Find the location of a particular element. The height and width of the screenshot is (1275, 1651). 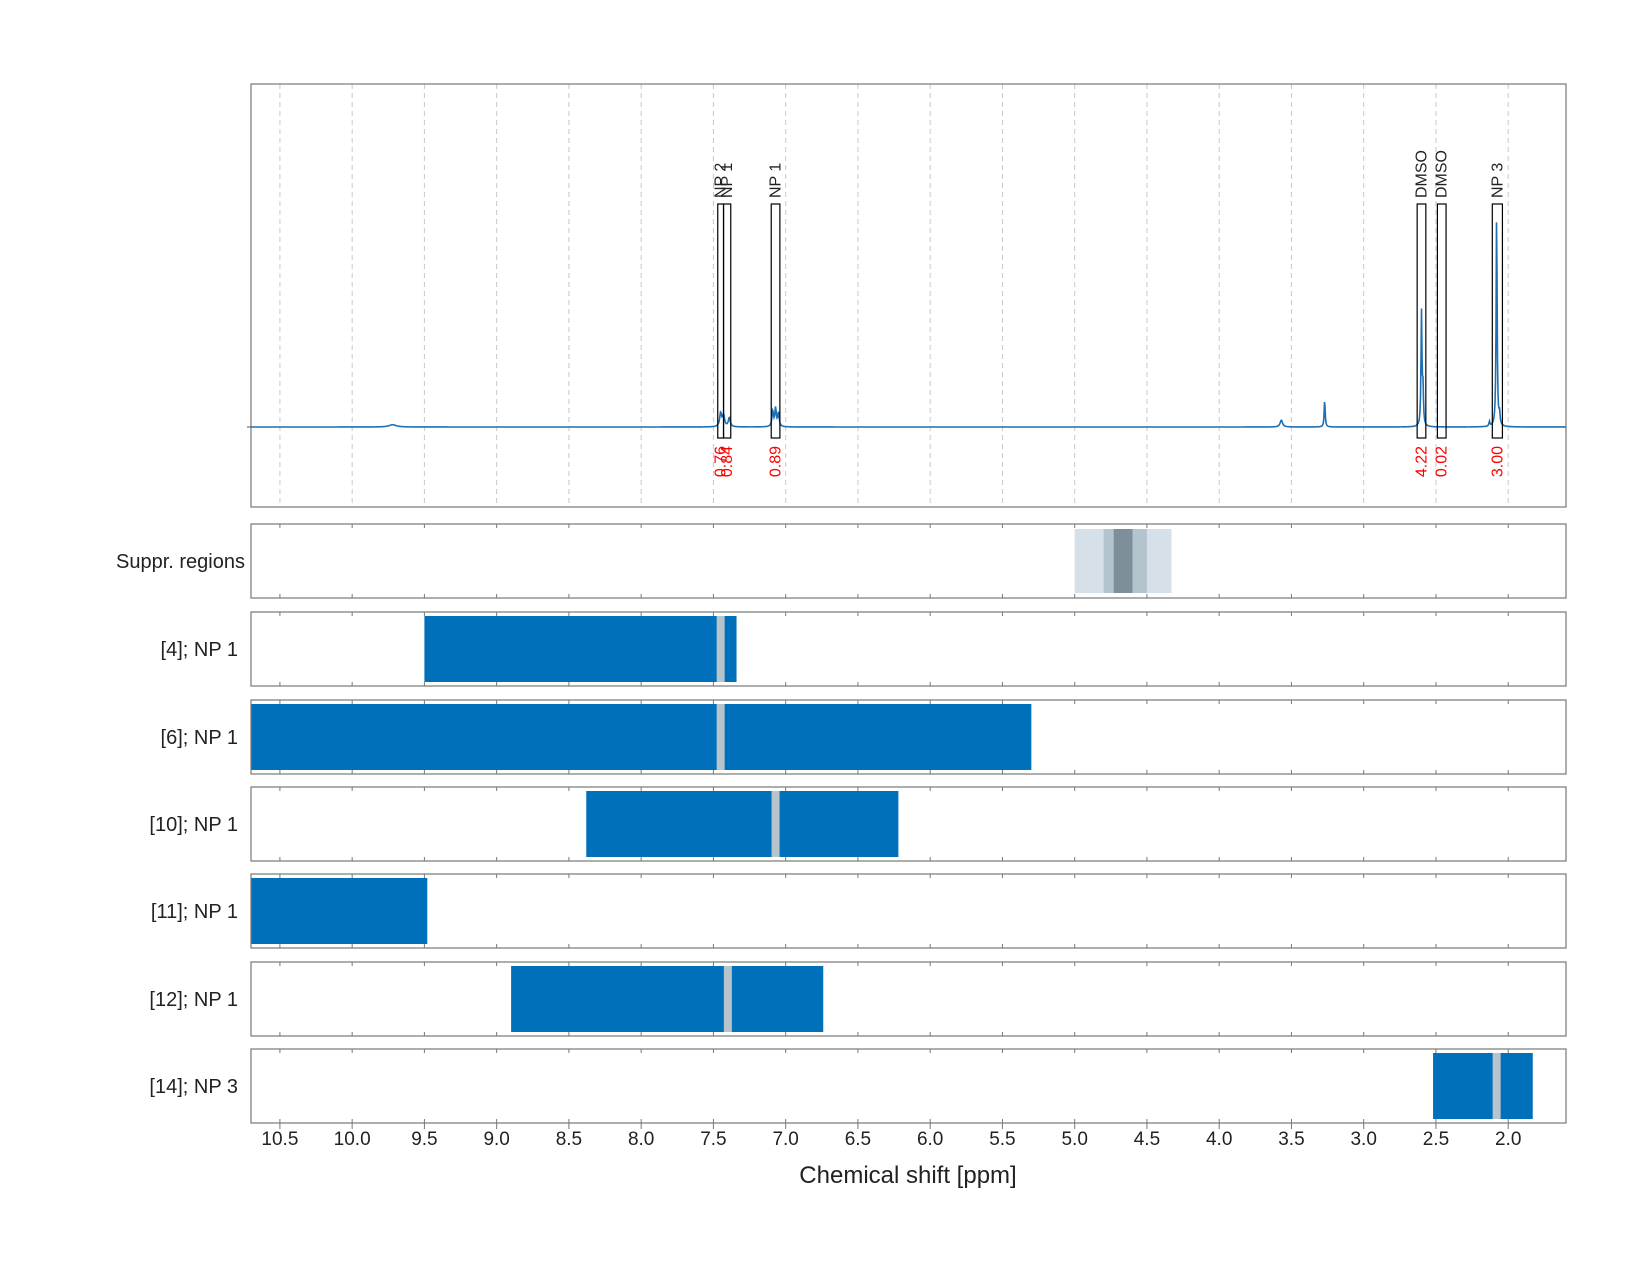

x-tick-label: 3.0 is located at coordinates (1363, 1139).